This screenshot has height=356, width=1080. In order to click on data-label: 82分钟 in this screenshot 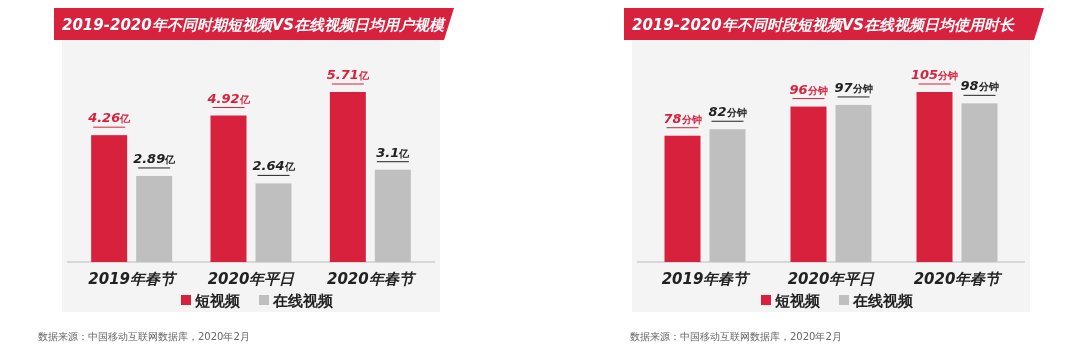, I will do `click(727, 112)`.